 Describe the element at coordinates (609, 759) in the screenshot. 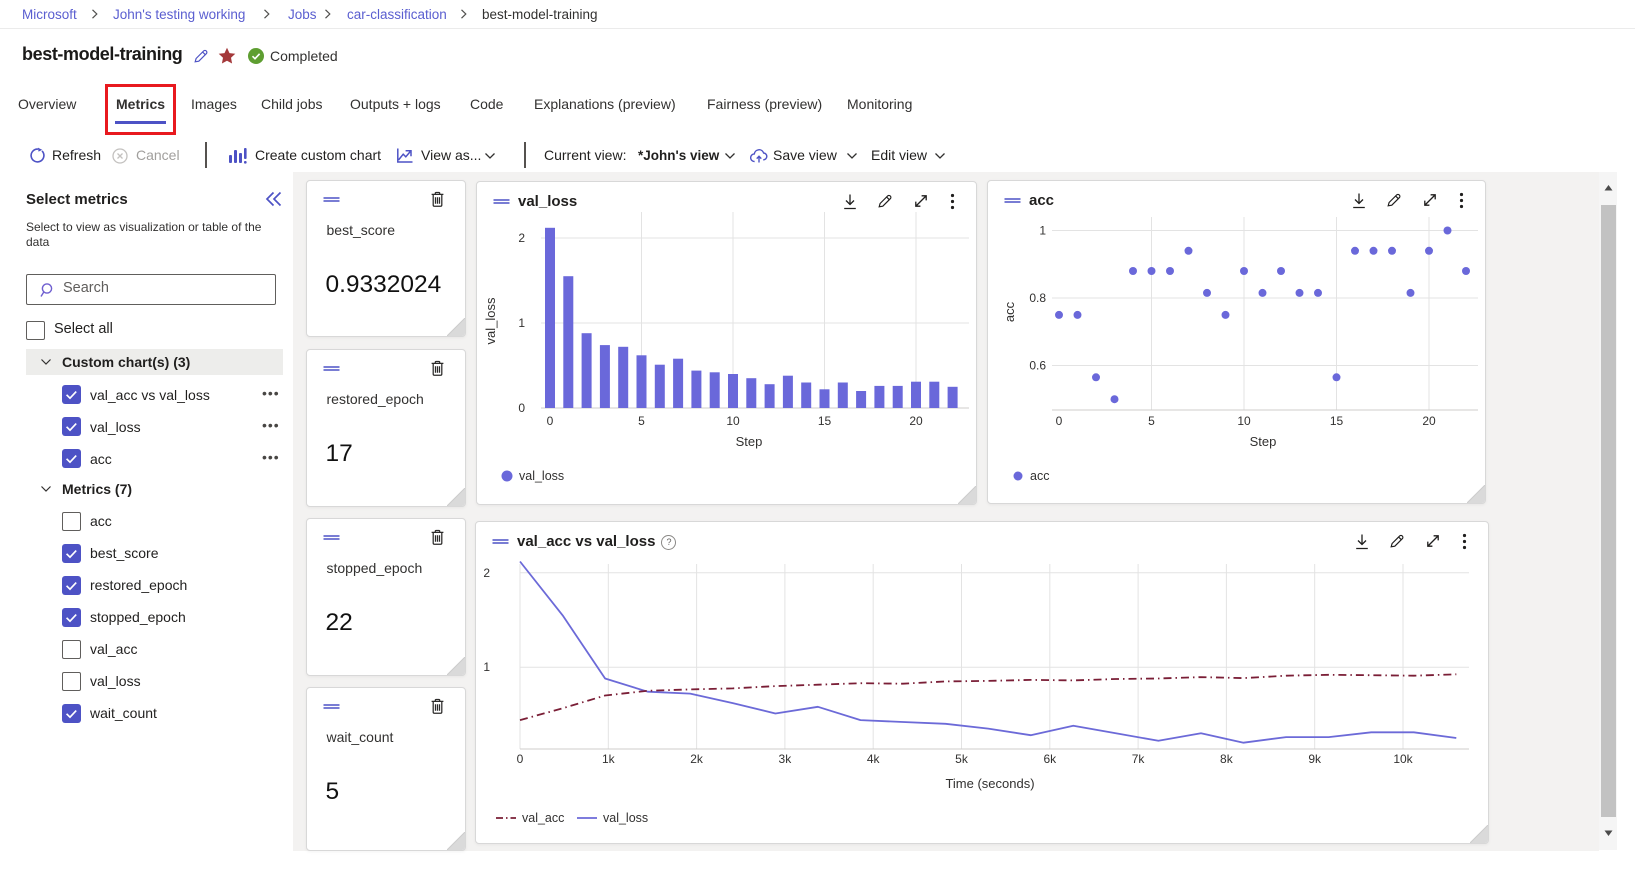

I see `svg-text: 1k` at that location.